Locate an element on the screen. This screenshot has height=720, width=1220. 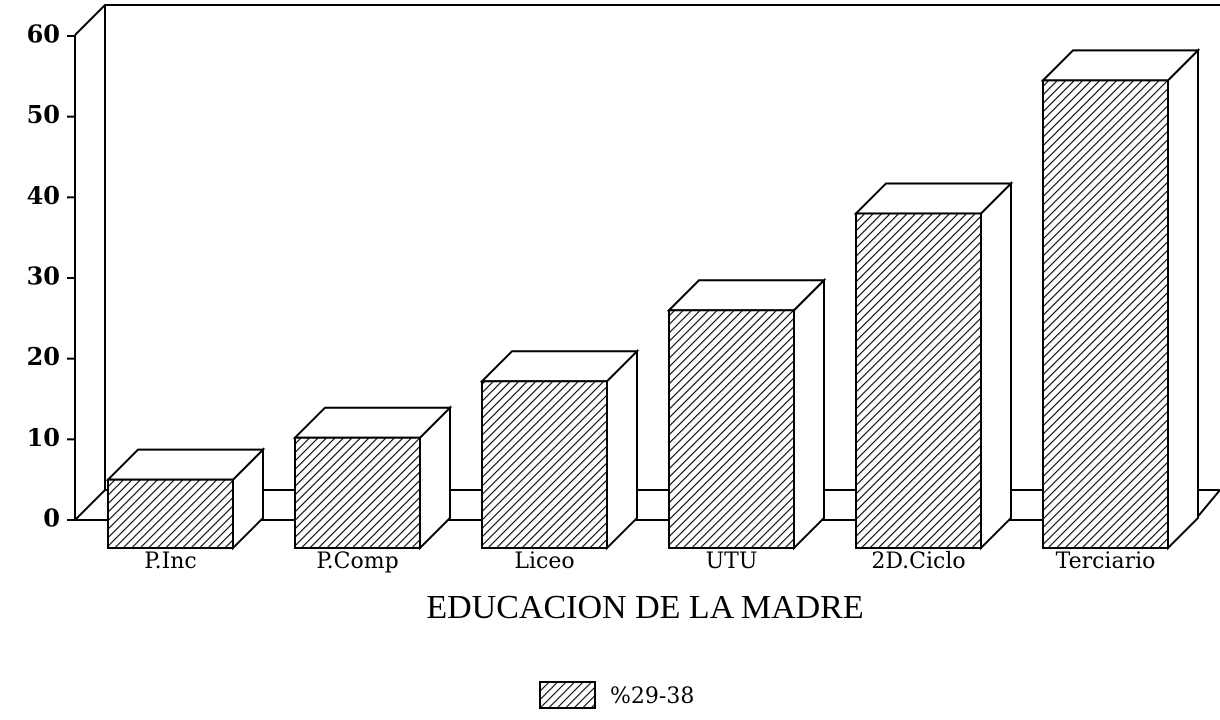
x-tick-label: P.Inc is located at coordinates (170, 561).